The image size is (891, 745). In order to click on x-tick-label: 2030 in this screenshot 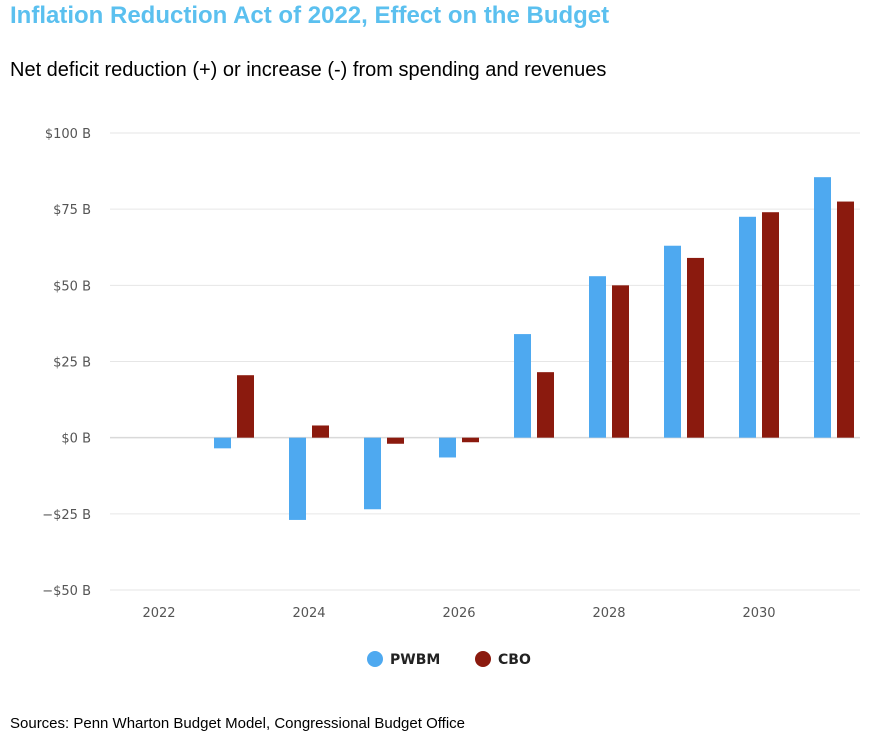, I will do `click(758, 613)`.